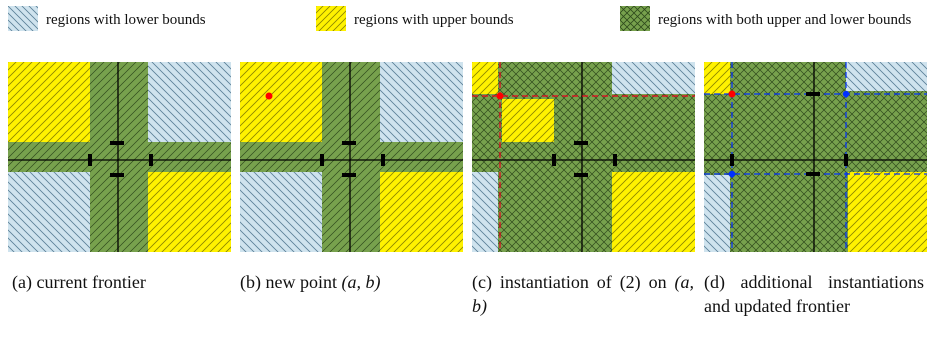 Image resolution: width=928 pixels, height=356 pixels. I want to click on new-point-marker, so click(269, 96).